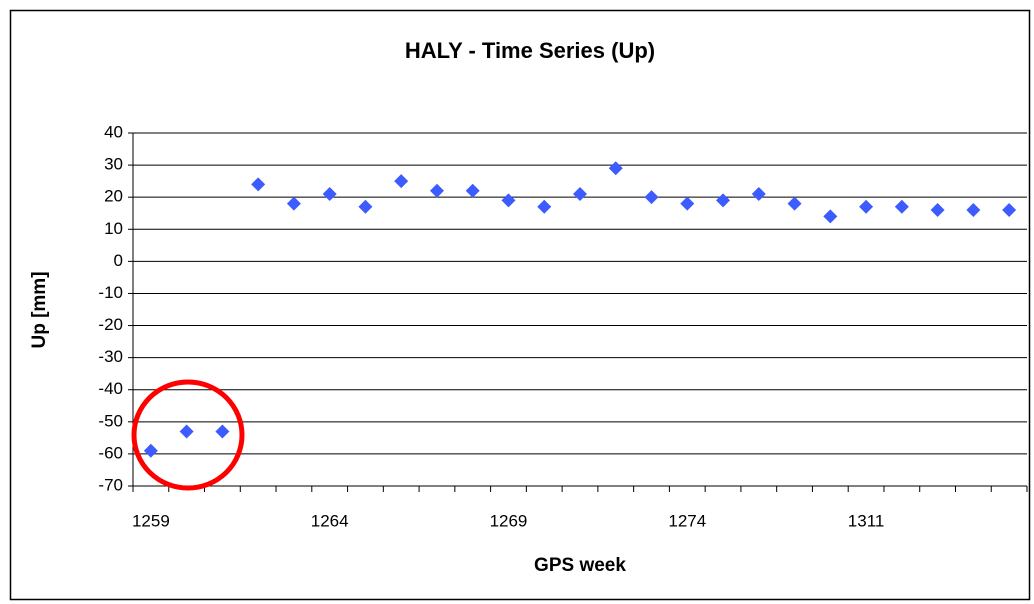 Image resolution: width=1034 pixels, height=604 pixels. What do you see at coordinates (866, 520) in the screenshot?
I see `x-tick-label: 1311` at bounding box center [866, 520].